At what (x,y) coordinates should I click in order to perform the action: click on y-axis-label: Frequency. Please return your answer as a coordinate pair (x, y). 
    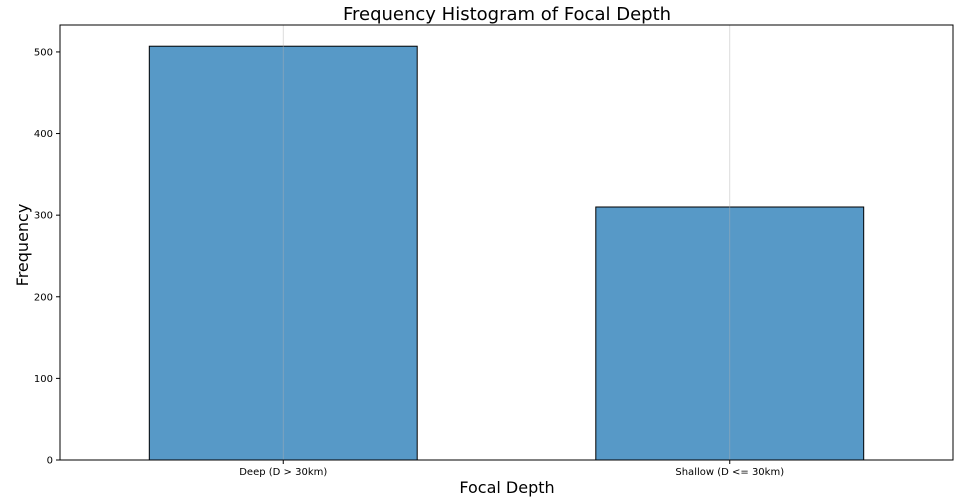
    Looking at the image, I should click on (22, 245).